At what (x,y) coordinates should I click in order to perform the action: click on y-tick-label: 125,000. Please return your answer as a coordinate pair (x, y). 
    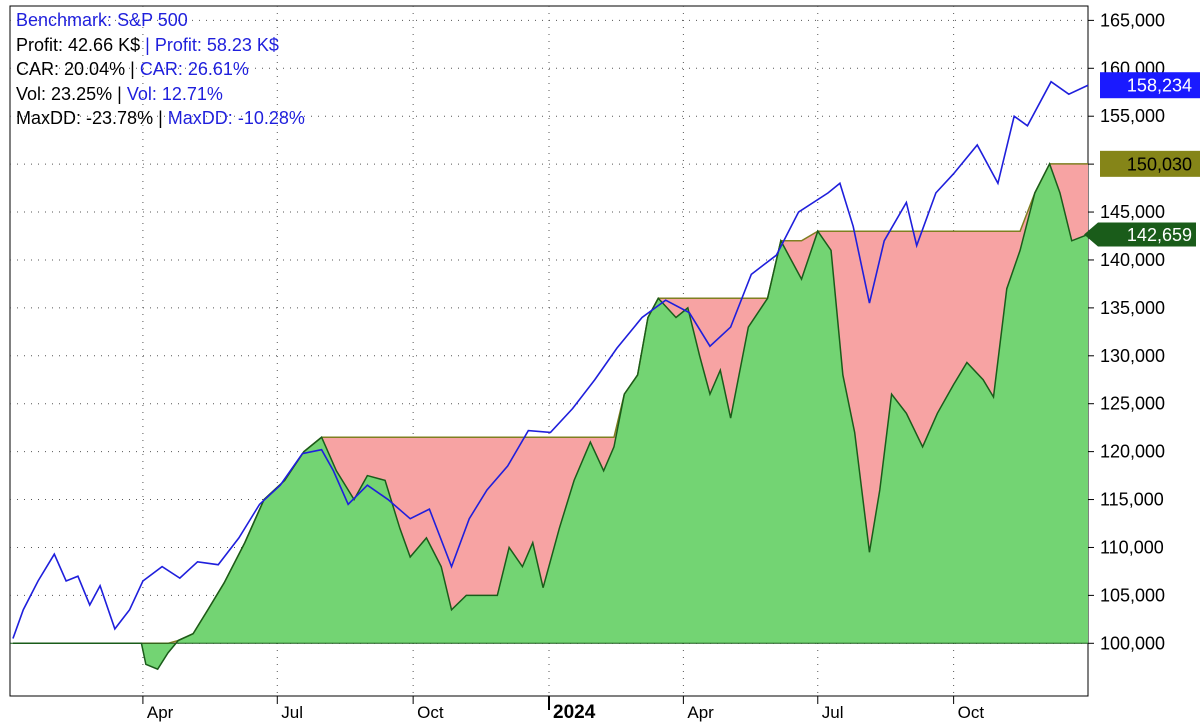
    Looking at the image, I should click on (1132, 404).